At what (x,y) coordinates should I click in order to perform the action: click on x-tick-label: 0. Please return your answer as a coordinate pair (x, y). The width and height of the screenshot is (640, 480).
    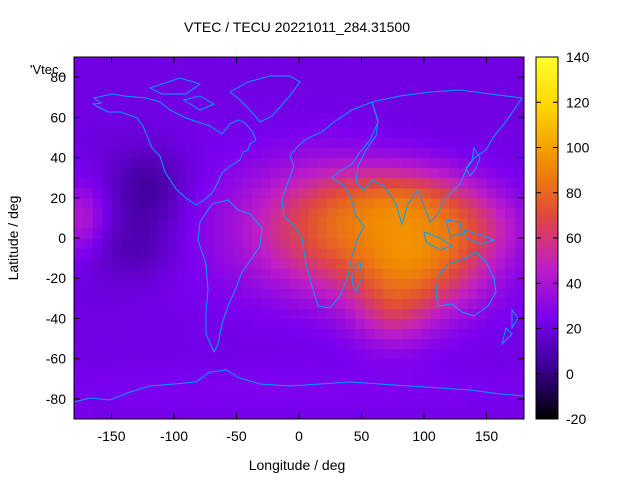
    Looking at the image, I should click on (299, 436).